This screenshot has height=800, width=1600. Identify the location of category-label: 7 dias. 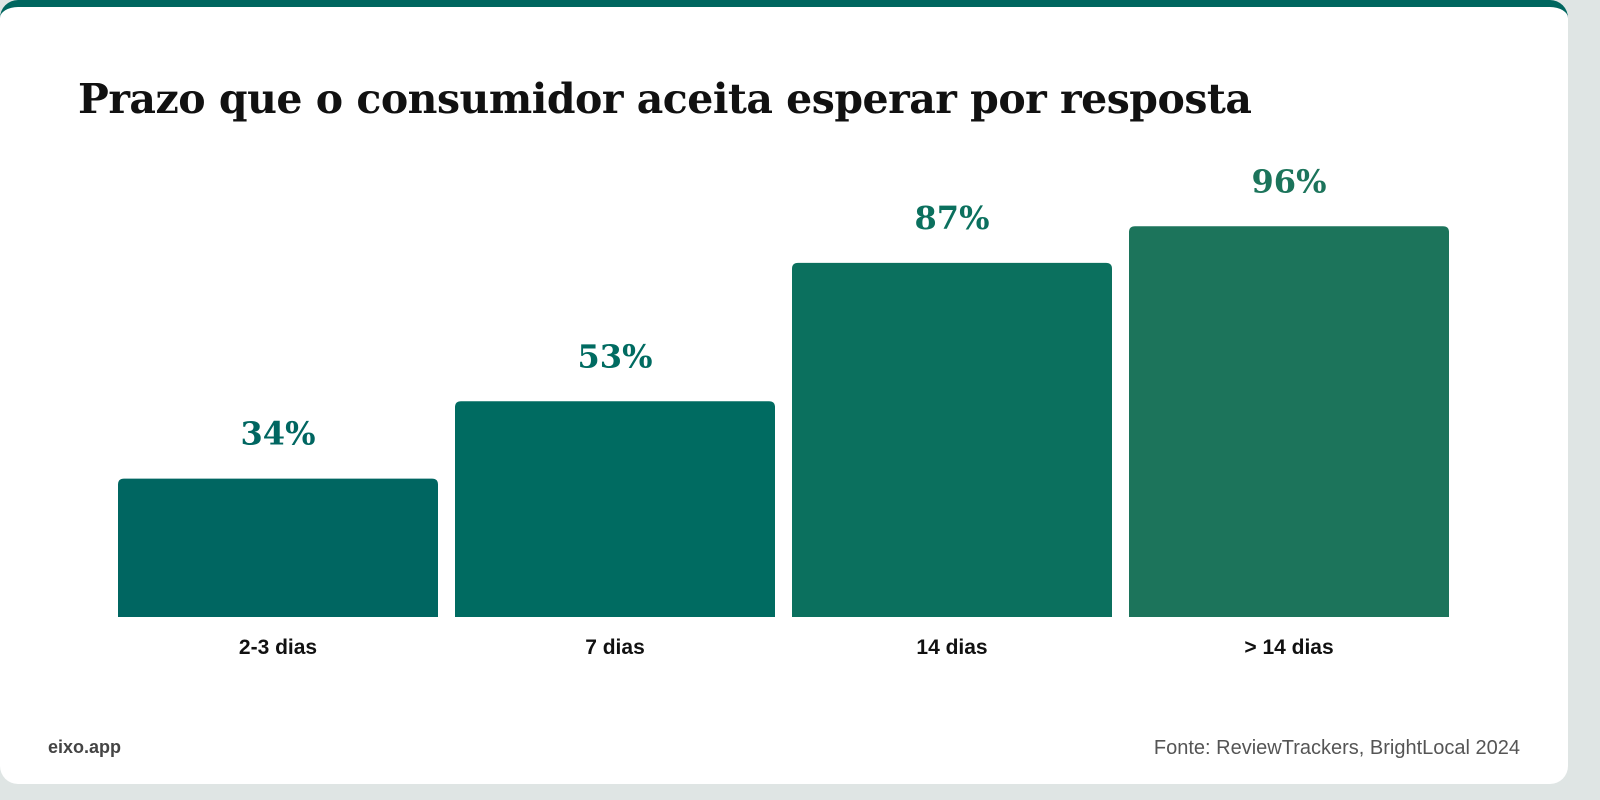
(615, 647).